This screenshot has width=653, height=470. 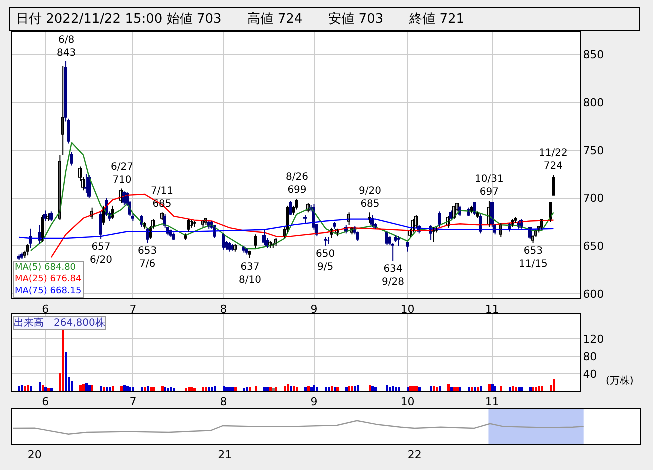 I want to click on x-tick-label: 9, so click(x=314, y=309).